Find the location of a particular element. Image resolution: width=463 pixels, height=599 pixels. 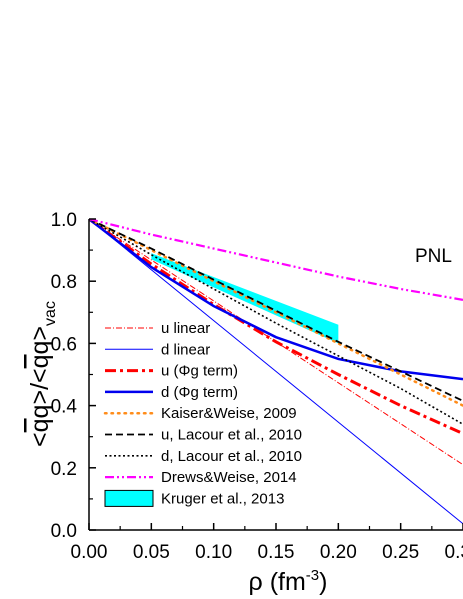

legend-item-u-g-term: u (Φg term) is located at coordinates (171, 371).